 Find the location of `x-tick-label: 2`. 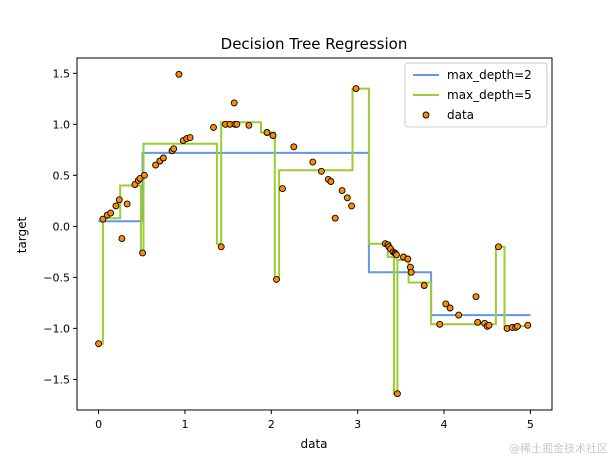

x-tick-label: 2 is located at coordinates (271, 424).